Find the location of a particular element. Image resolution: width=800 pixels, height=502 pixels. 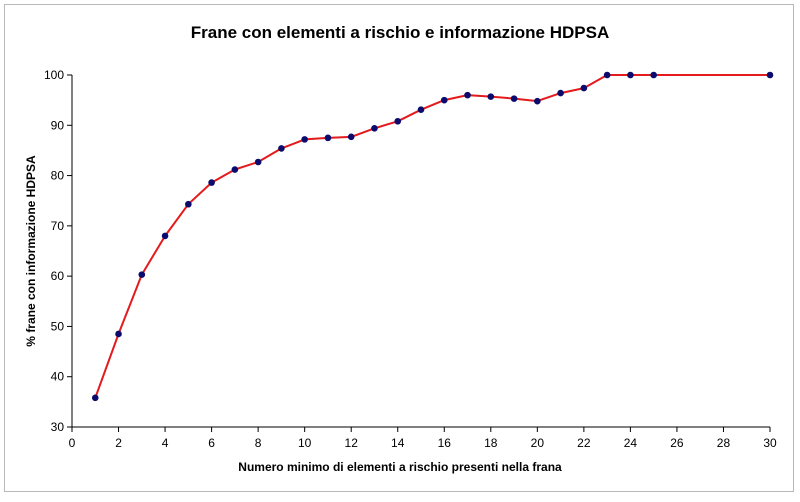

y-tick-label: 60 is located at coordinates (58, 276).